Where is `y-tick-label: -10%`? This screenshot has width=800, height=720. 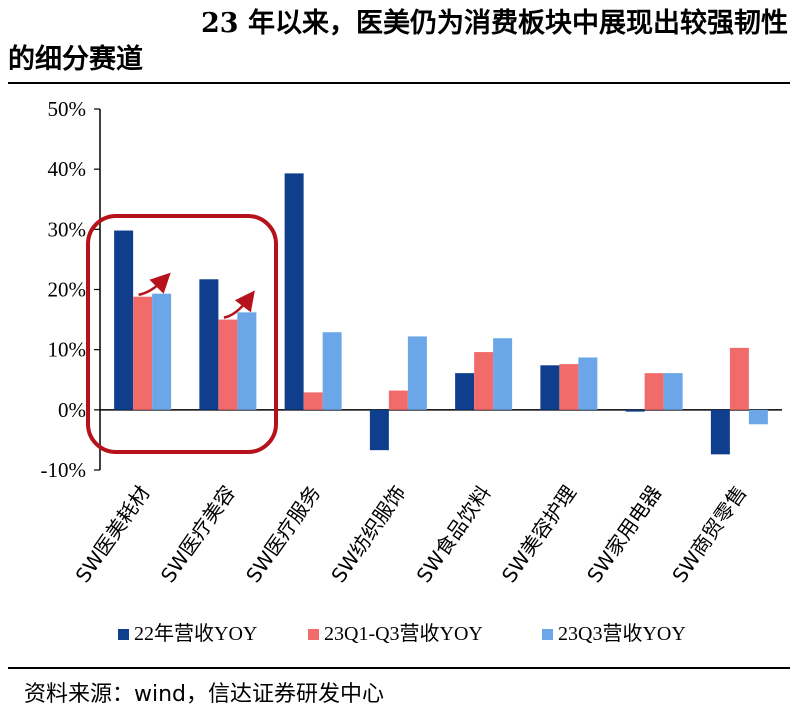 y-tick-label: -10% is located at coordinates (64, 470).